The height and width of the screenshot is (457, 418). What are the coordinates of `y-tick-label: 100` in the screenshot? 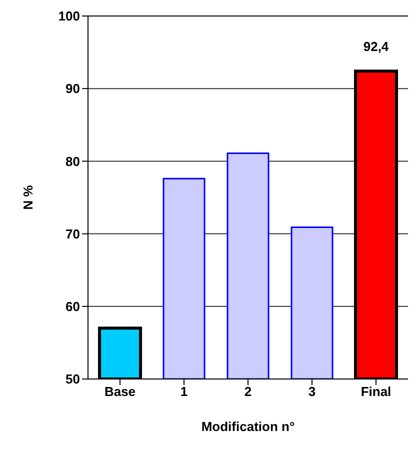 It's located at (69, 16).